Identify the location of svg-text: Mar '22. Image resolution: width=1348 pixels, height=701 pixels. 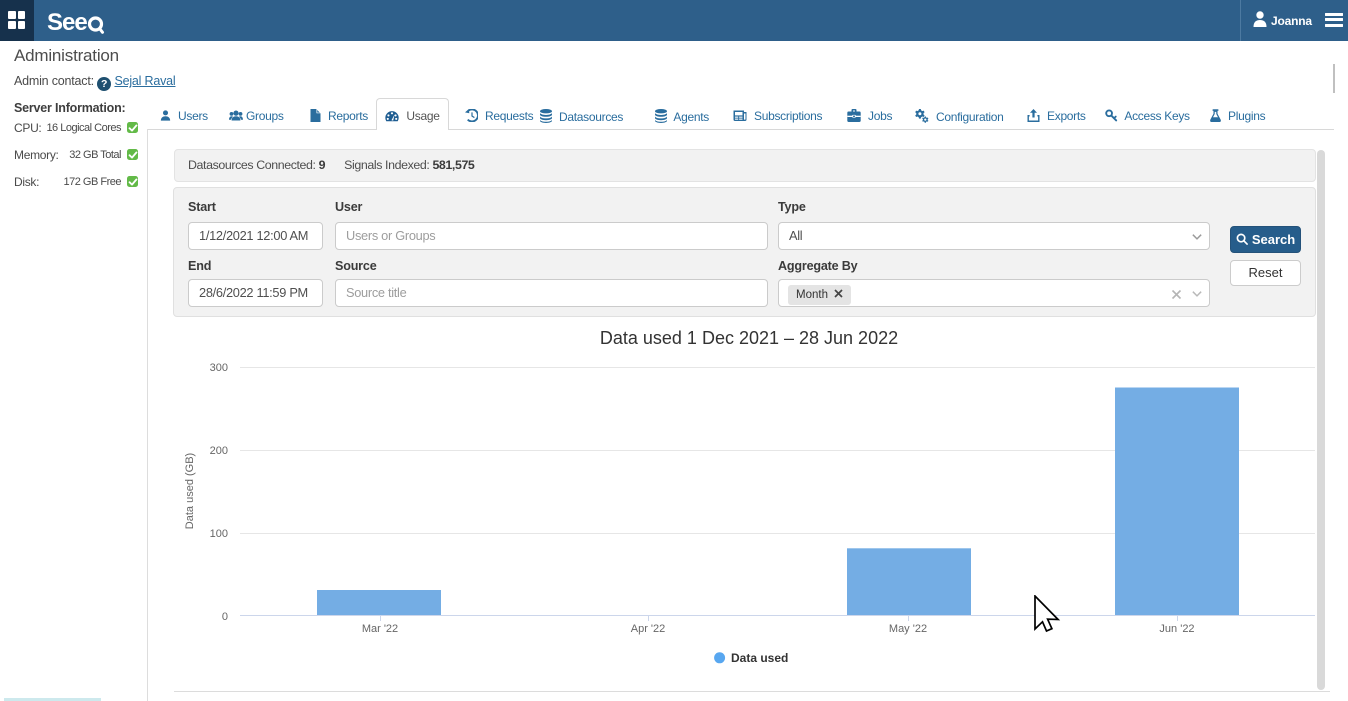
(380, 629).